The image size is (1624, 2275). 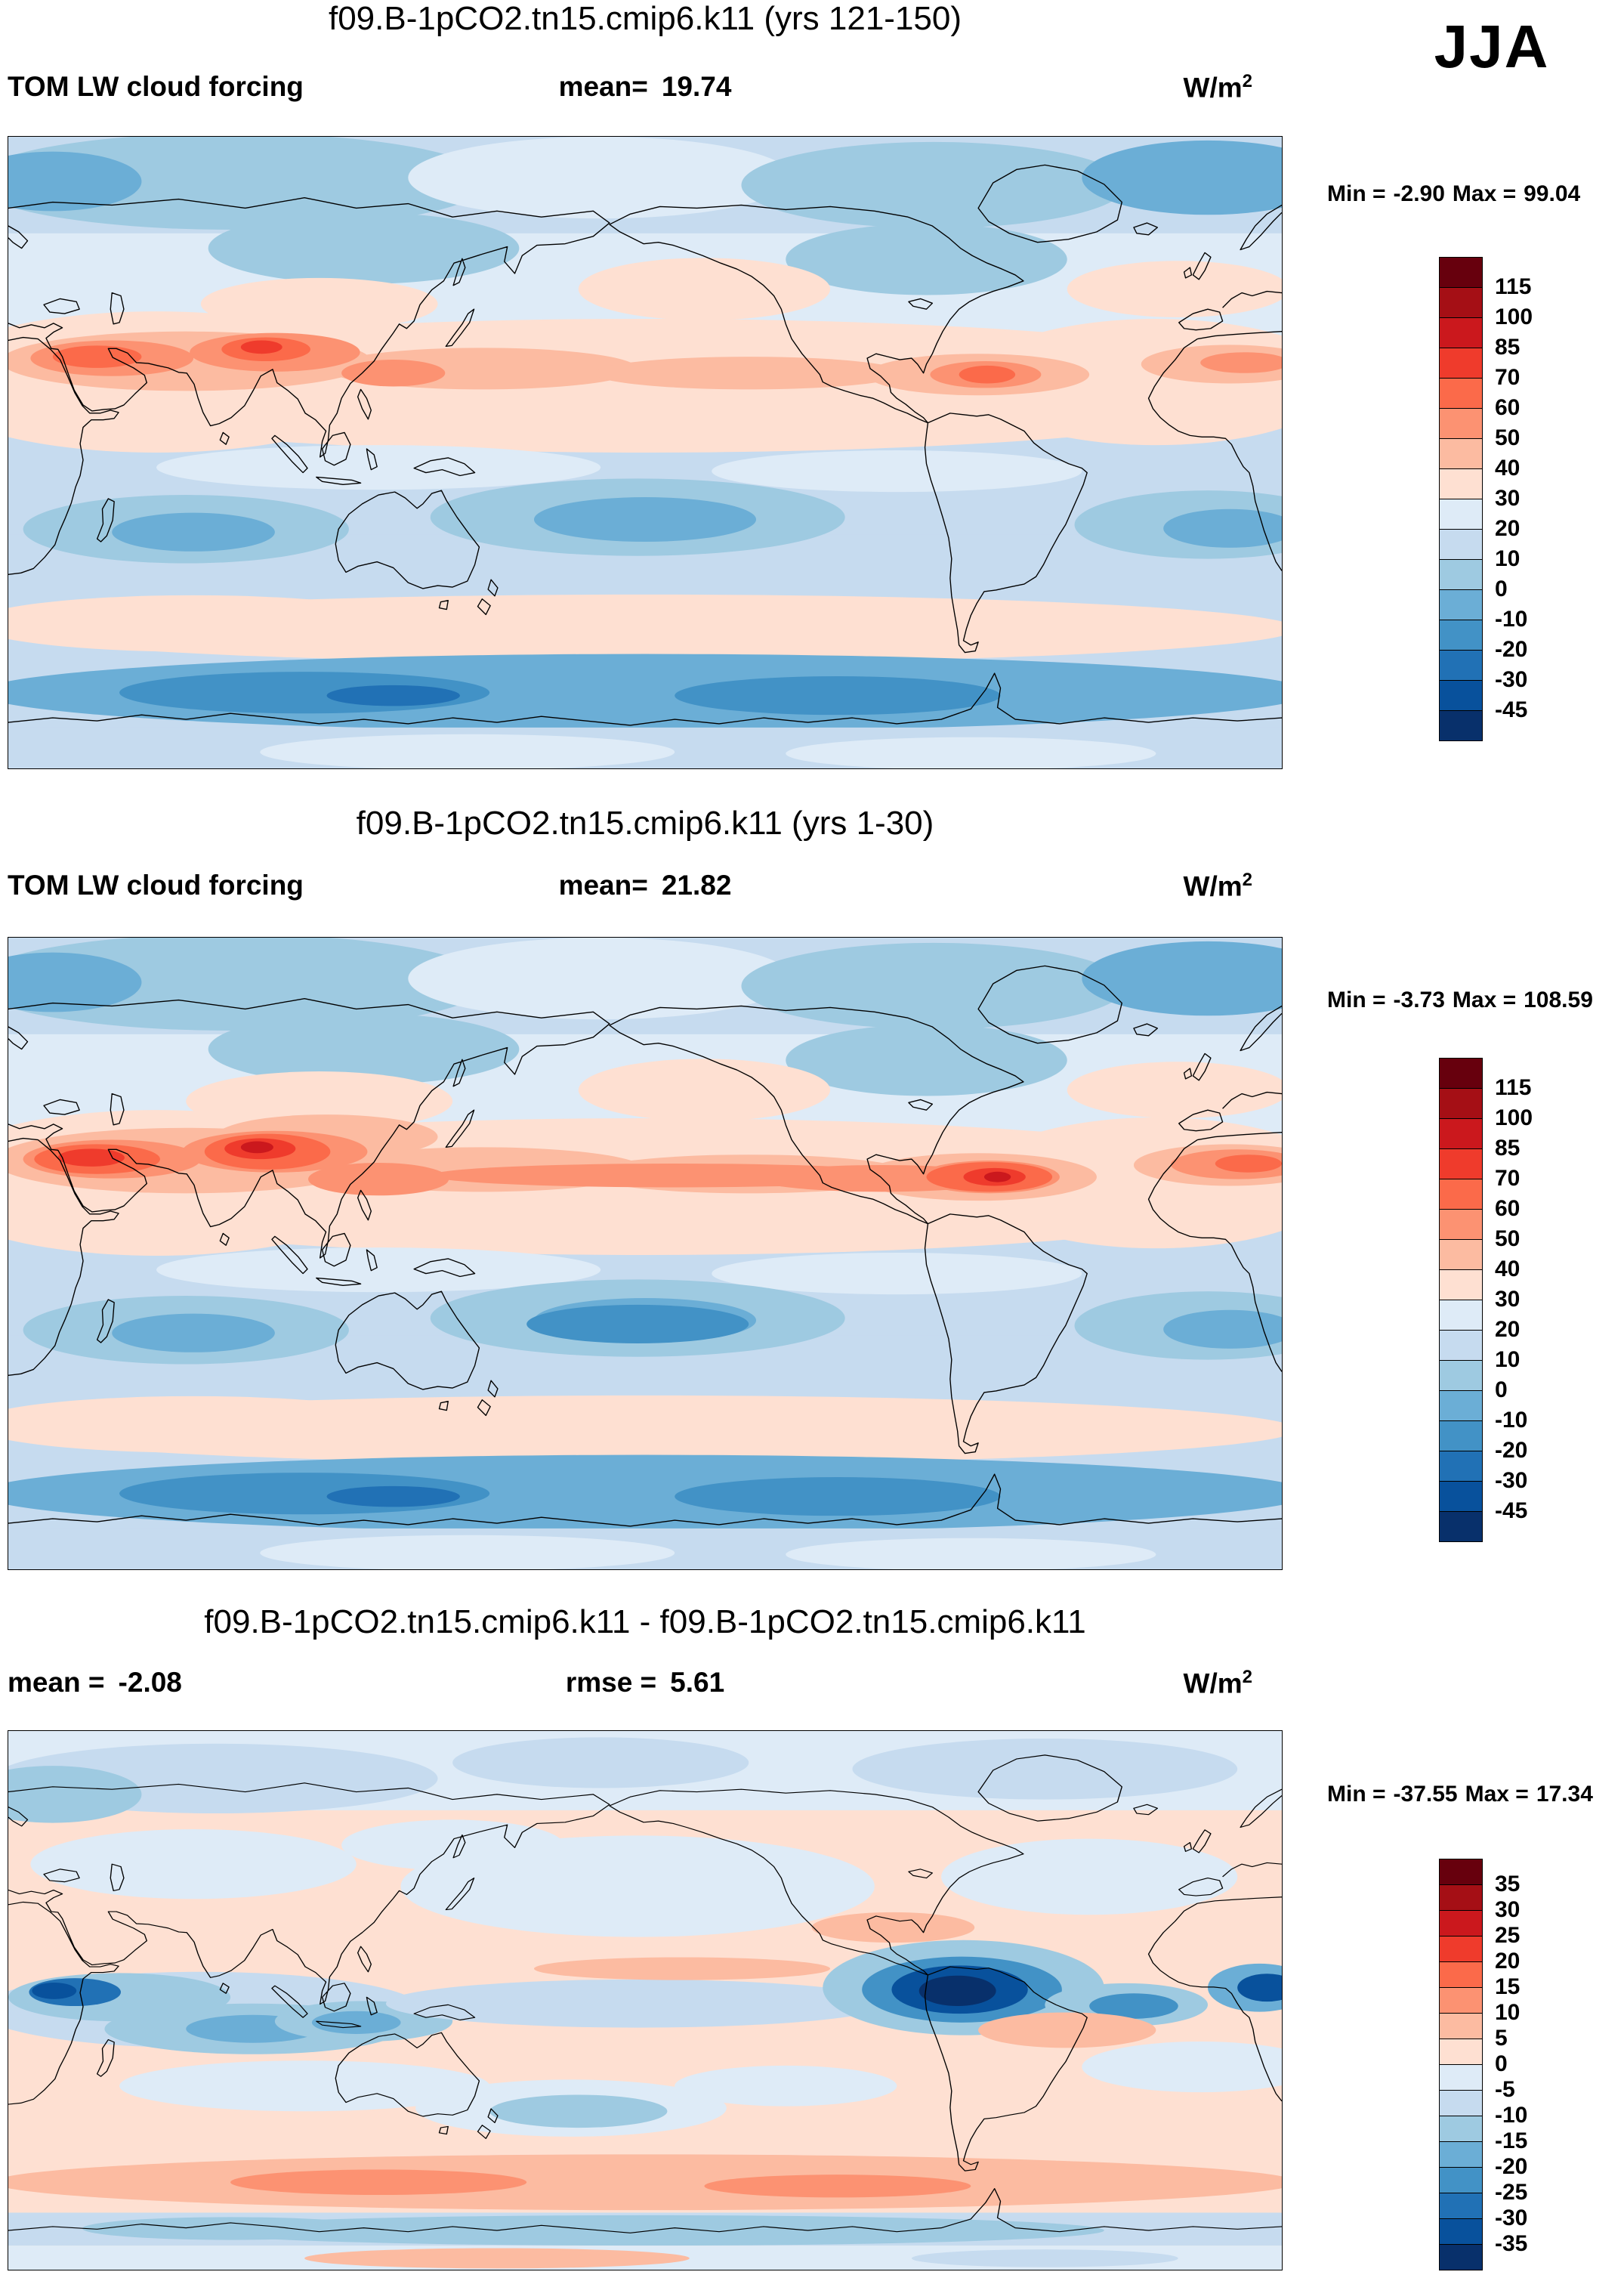 What do you see at coordinates (150, 1682) in the screenshot?
I see `mean-value: -2.08` at bounding box center [150, 1682].